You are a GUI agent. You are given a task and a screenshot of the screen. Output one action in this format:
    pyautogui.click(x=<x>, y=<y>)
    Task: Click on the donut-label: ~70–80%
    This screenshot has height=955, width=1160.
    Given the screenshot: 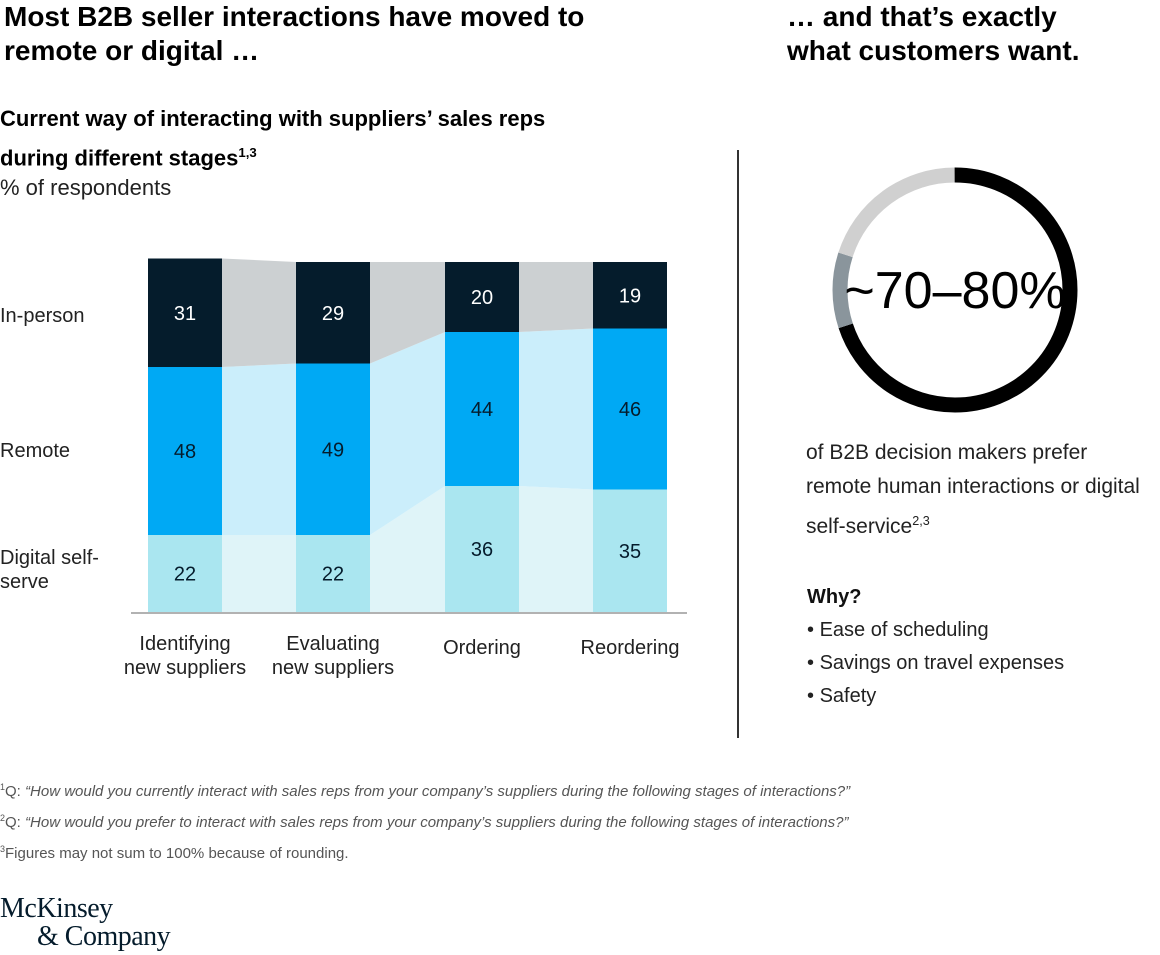 What is the action you would take?
    pyautogui.click(x=954, y=291)
    